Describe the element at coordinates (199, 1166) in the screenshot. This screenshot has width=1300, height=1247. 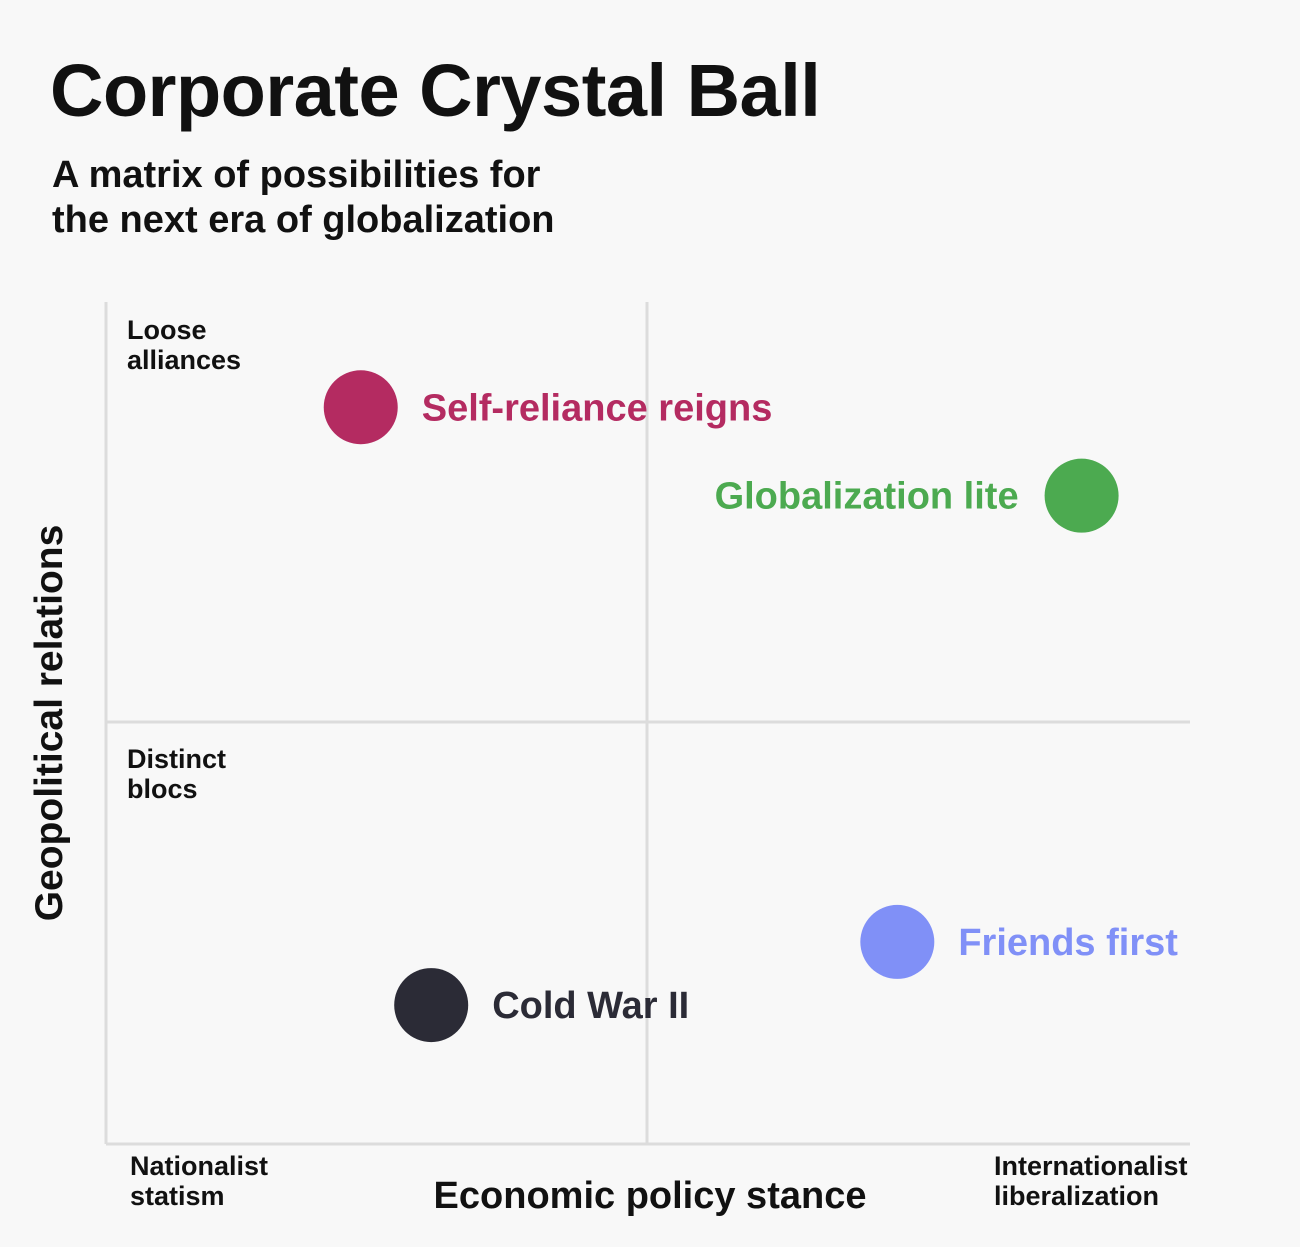
I see `x-tick-low-line-1: Nationalist` at that location.